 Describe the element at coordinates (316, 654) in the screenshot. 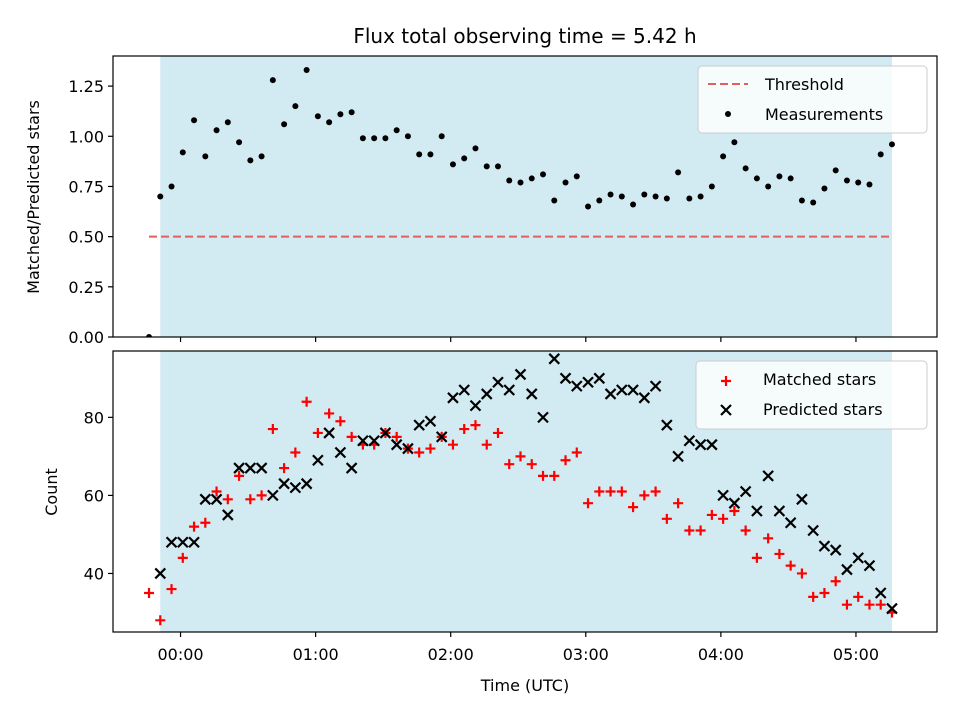

I see `x-tick-label: 01:00` at that location.